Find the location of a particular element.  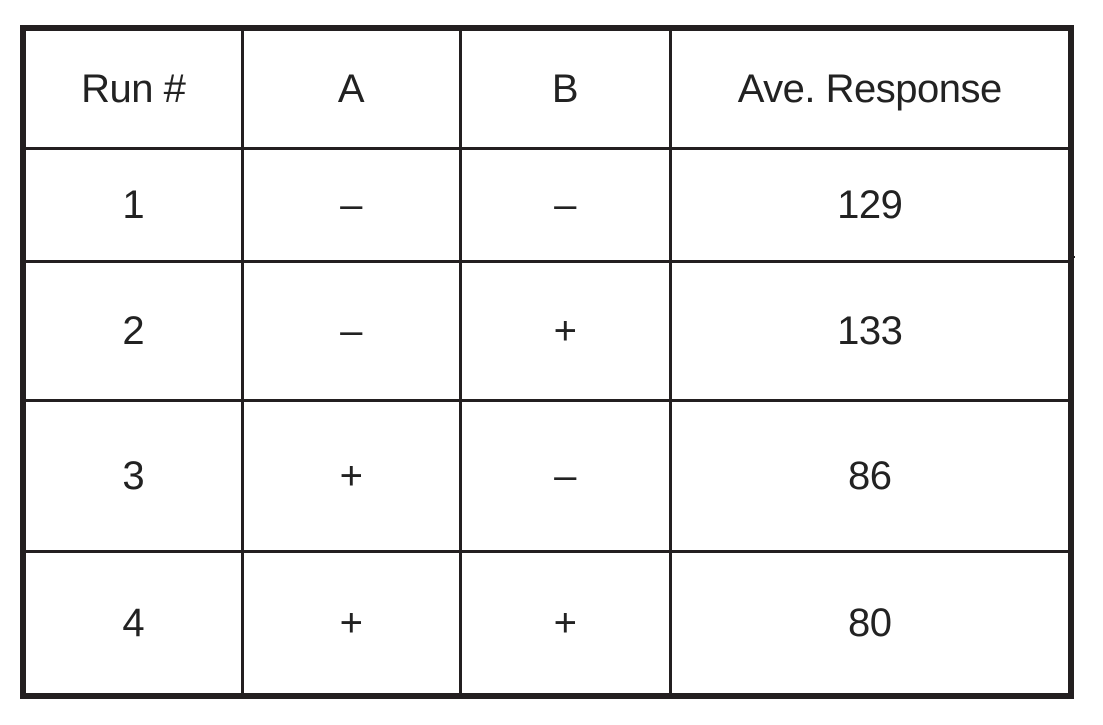

cell-run: 2 is located at coordinates (132, 331).